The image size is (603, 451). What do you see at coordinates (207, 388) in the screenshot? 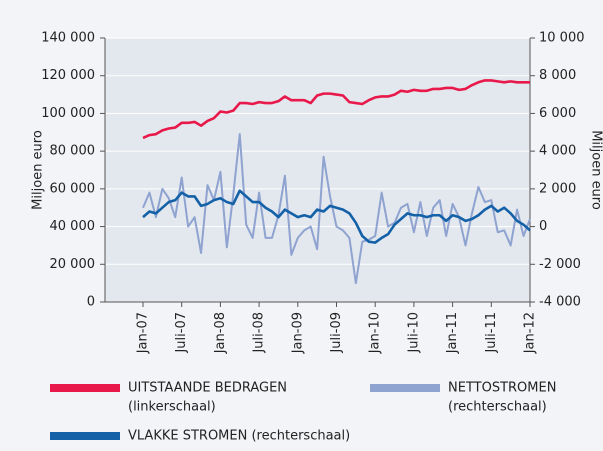
I see `legend-label: UITSTAANDE BEDRAGEN` at bounding box center [207, 388].